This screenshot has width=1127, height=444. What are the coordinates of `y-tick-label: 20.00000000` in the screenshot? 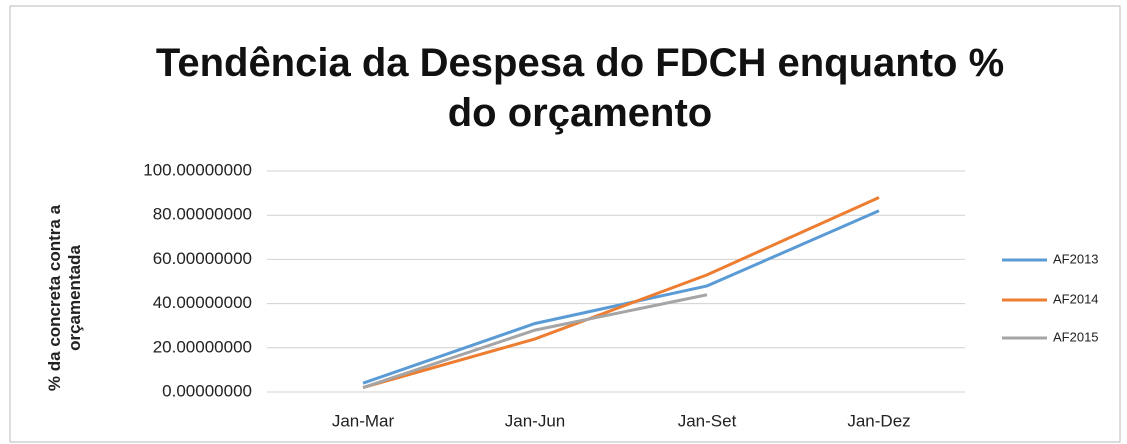 It's located at (202, 346).